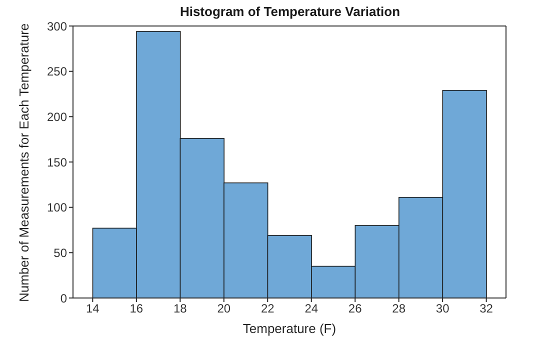 This screenshot has height=337, width=560. What do you see at coordinates (180, 309) in the screenshot?
I see `x-tick-label: 18` at bounding box center [180, 309].